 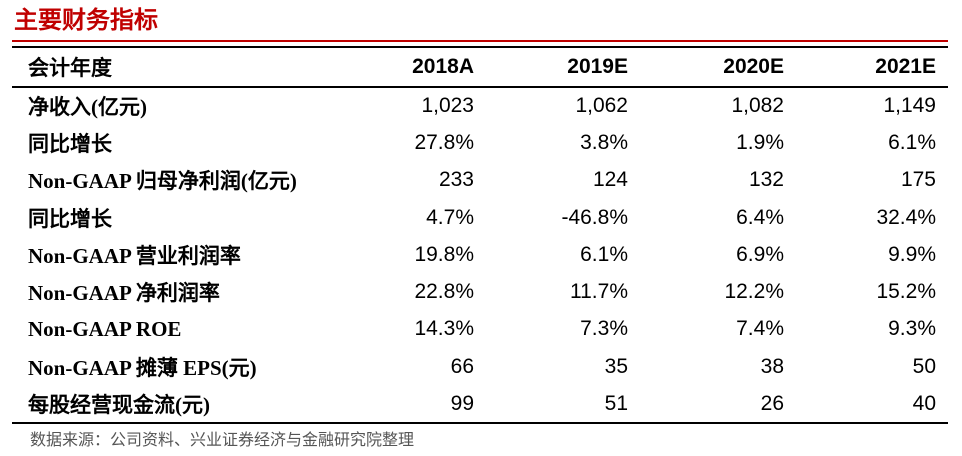 What do you see at coordinates (480, 291) in the screenshot?
I see `table-row: Non-GAAP 净利润率 22.8% 11.7% 12.2% 15.2%` at bounding box center [480, 291].